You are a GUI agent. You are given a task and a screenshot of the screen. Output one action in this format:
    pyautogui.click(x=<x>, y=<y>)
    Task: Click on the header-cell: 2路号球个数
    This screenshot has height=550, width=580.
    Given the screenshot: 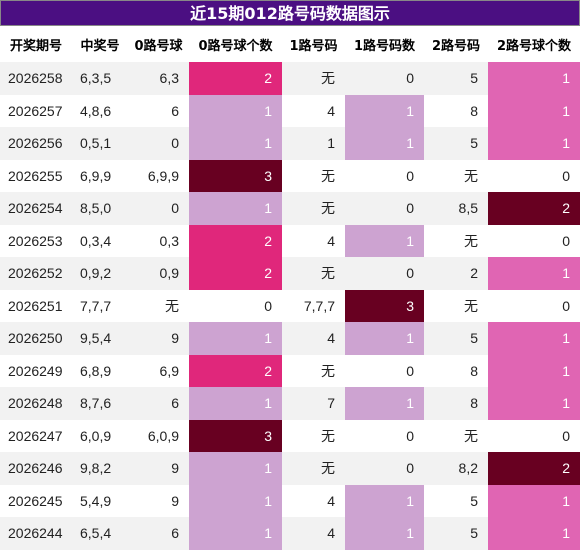 What is the action you would take?
    pyautogui.click(x=534, y=44)
    